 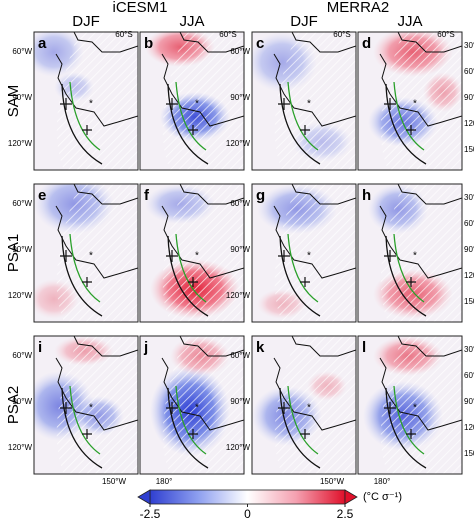 I want to click on lon-label: 180°, so click(x=382, y=481).